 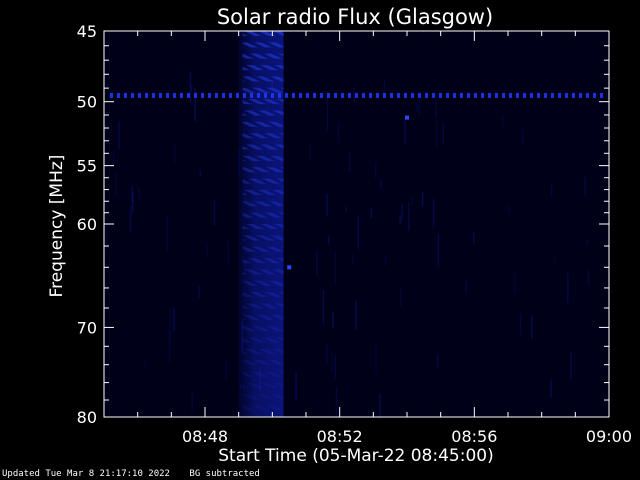 What do you see at coordinates (407, 117) in the screenshot?
I see `spot` at bounding box center [407, 117].